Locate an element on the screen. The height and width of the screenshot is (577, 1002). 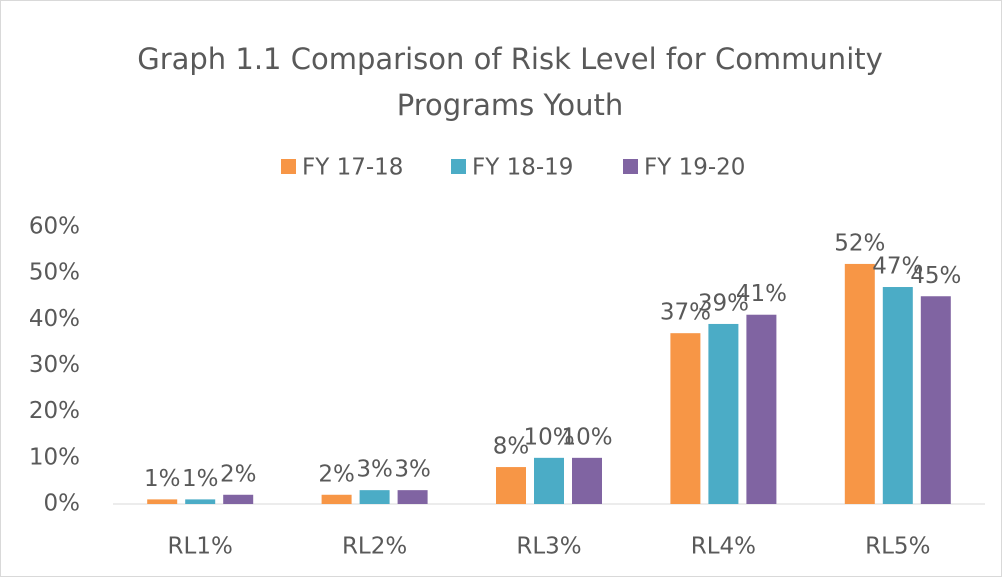
x-tick-label: RL5% is located at coordinates (897, 547).